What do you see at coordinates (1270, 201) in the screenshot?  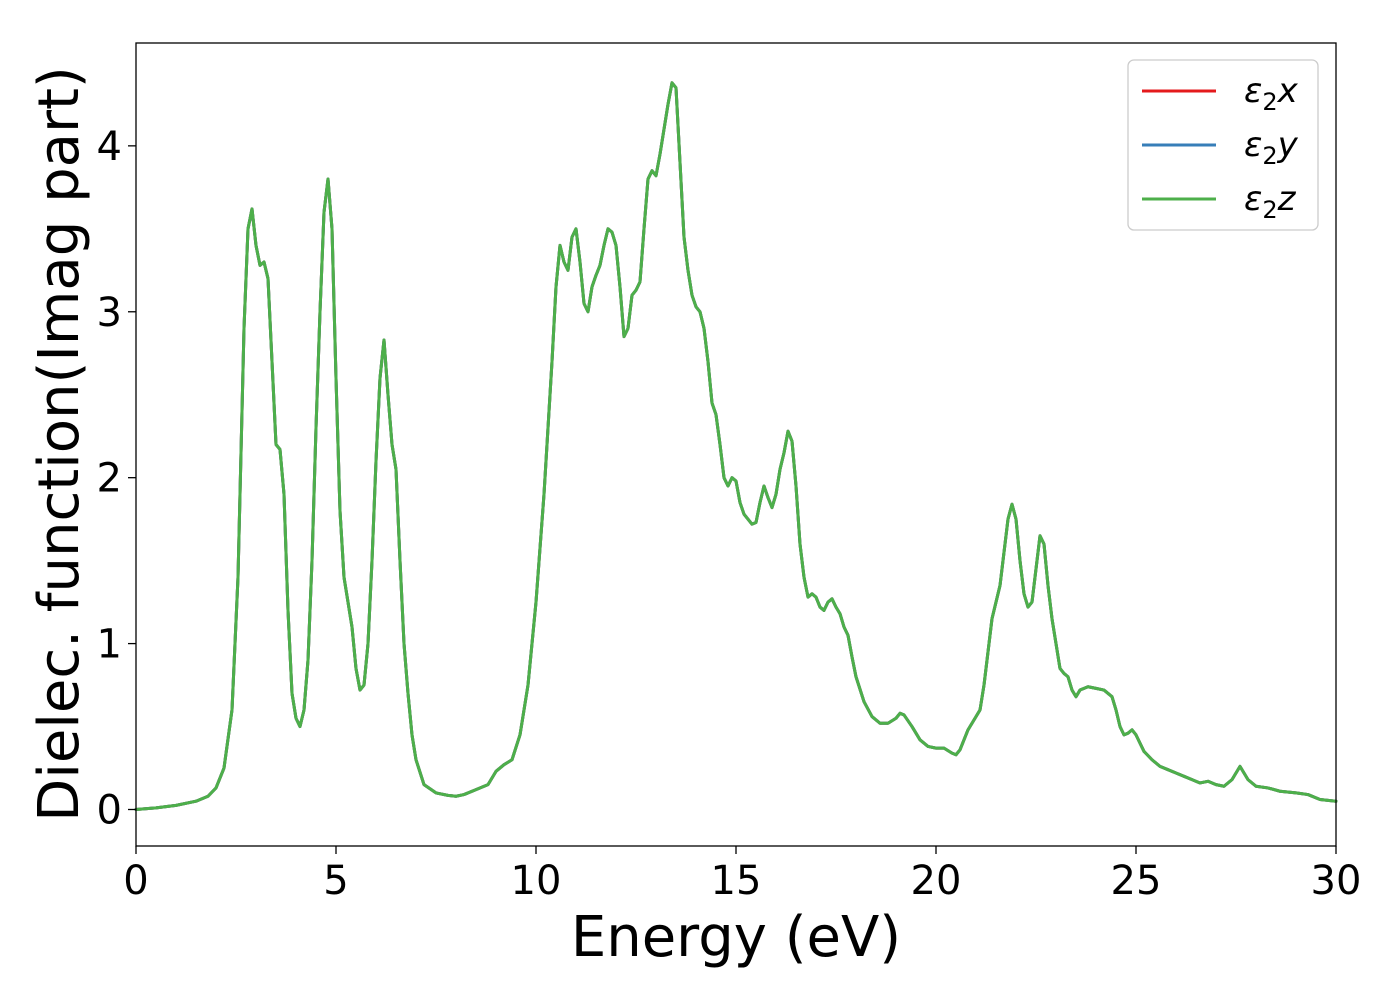 I see `legend-label-2: ε2z` at bounding box center [1270, 201].